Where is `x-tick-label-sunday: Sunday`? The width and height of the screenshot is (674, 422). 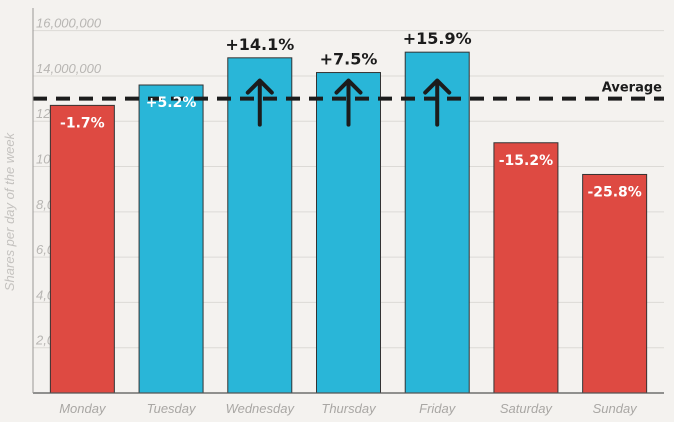 x-tick-label-sunday: Sunday is located at coordinates (616, 408).